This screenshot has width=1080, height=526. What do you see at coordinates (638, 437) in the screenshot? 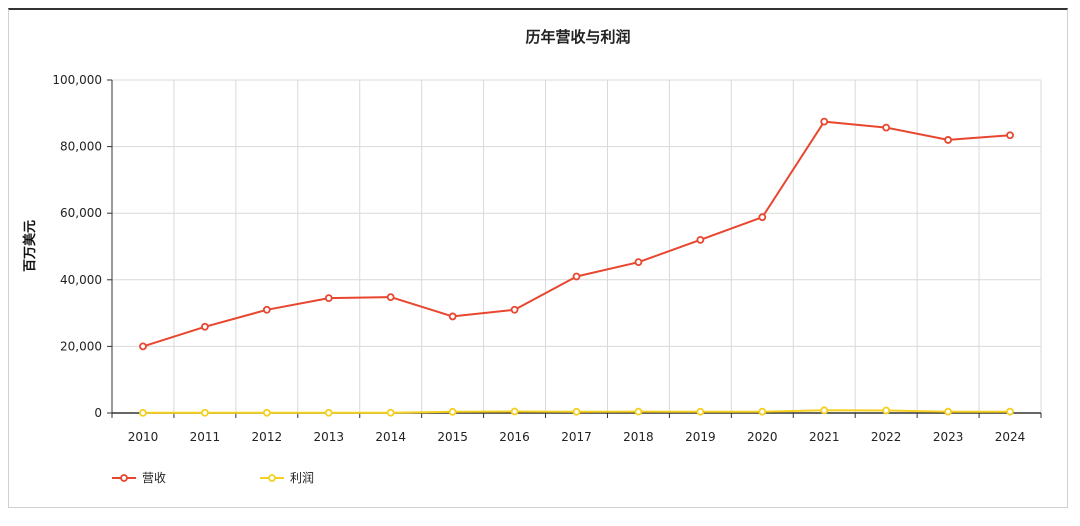
I see `x-tick-label: 2018` at bounding box center [638, 437].